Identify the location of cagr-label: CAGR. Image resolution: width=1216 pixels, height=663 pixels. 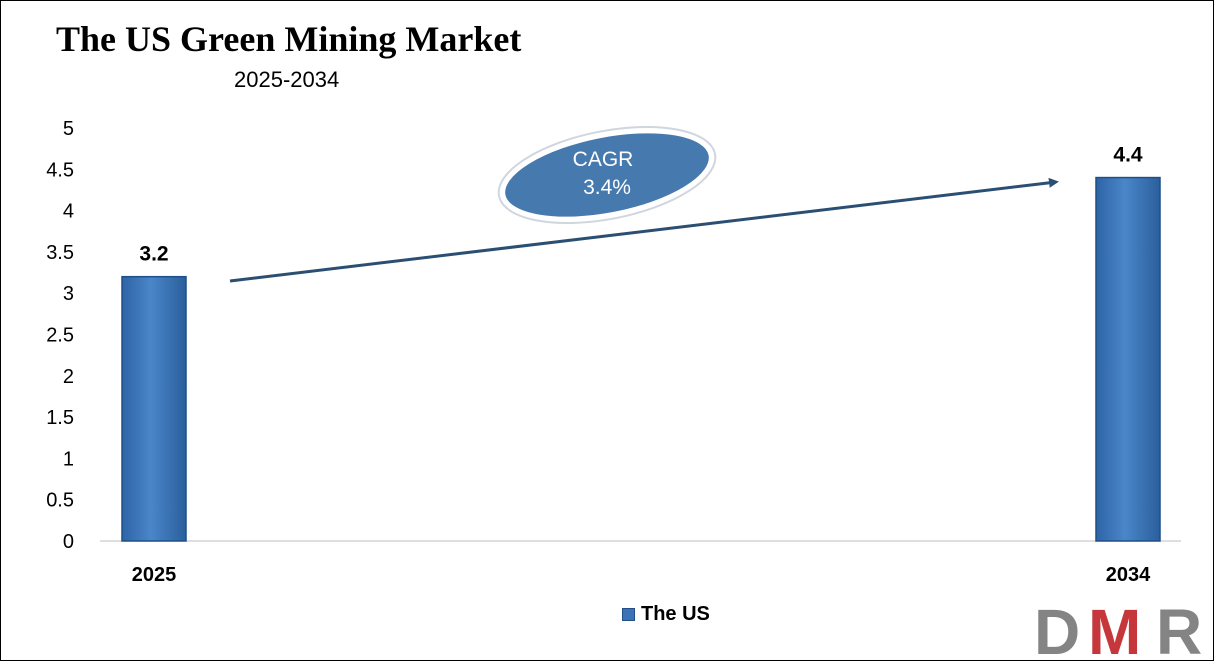
(603, 159).